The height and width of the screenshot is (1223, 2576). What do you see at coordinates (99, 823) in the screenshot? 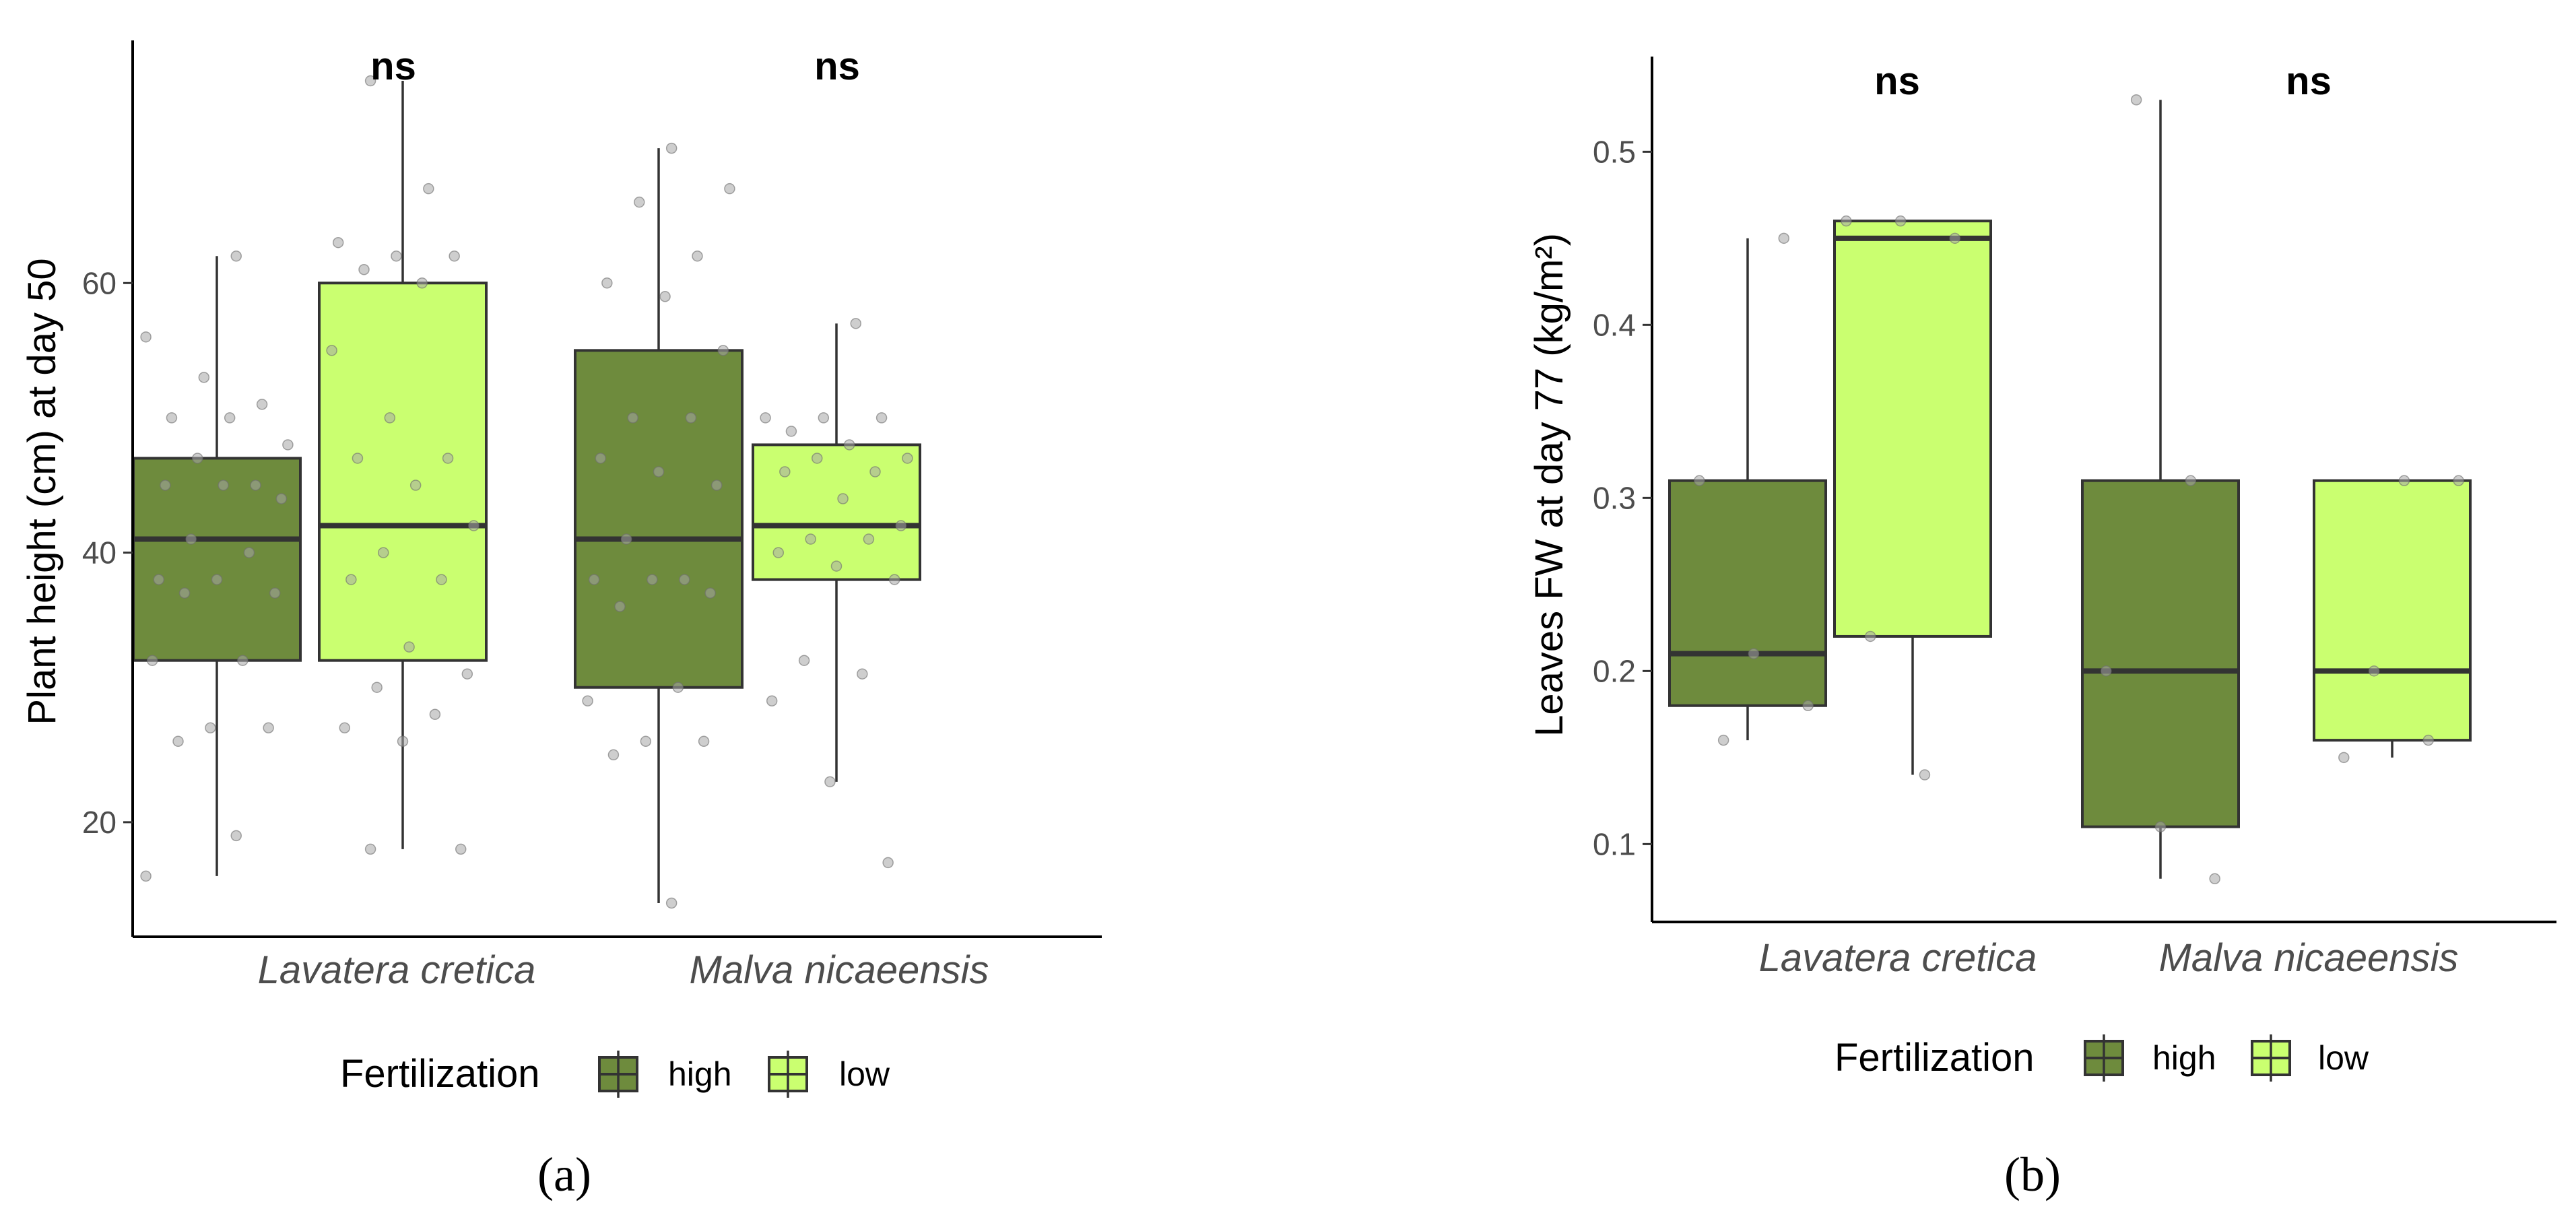
I see `panel-a-y-tick-label: 20` at bounding box center [99, 823].